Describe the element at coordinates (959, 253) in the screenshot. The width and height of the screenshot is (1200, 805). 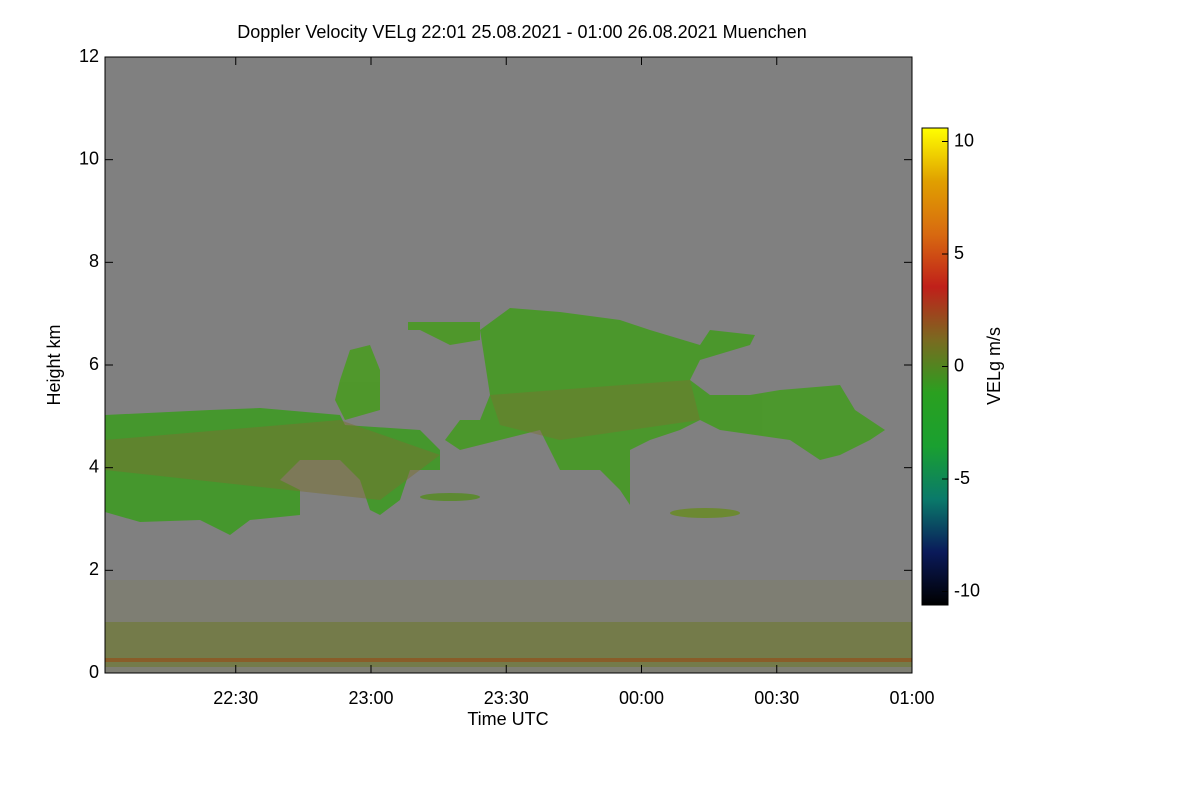
I see `colorbar-tick-label: 5` at that location.